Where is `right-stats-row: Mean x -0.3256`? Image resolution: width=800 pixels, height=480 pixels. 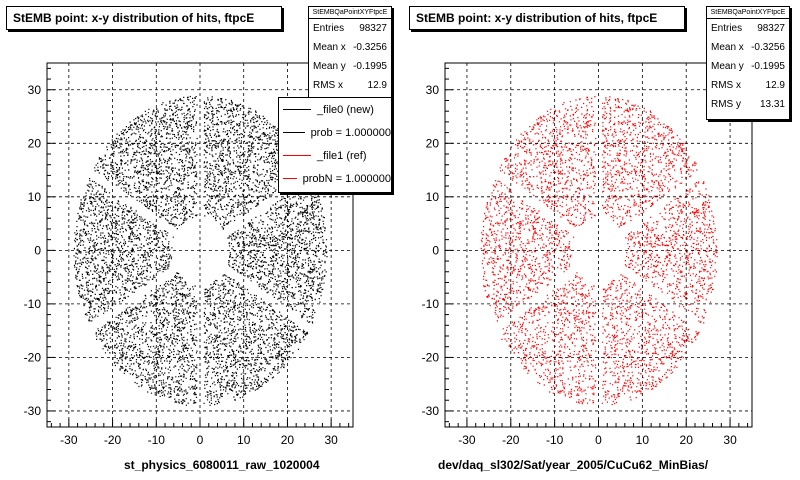
right-stats-row: Mean x -0.3256 is located at coordinates (748, 47).